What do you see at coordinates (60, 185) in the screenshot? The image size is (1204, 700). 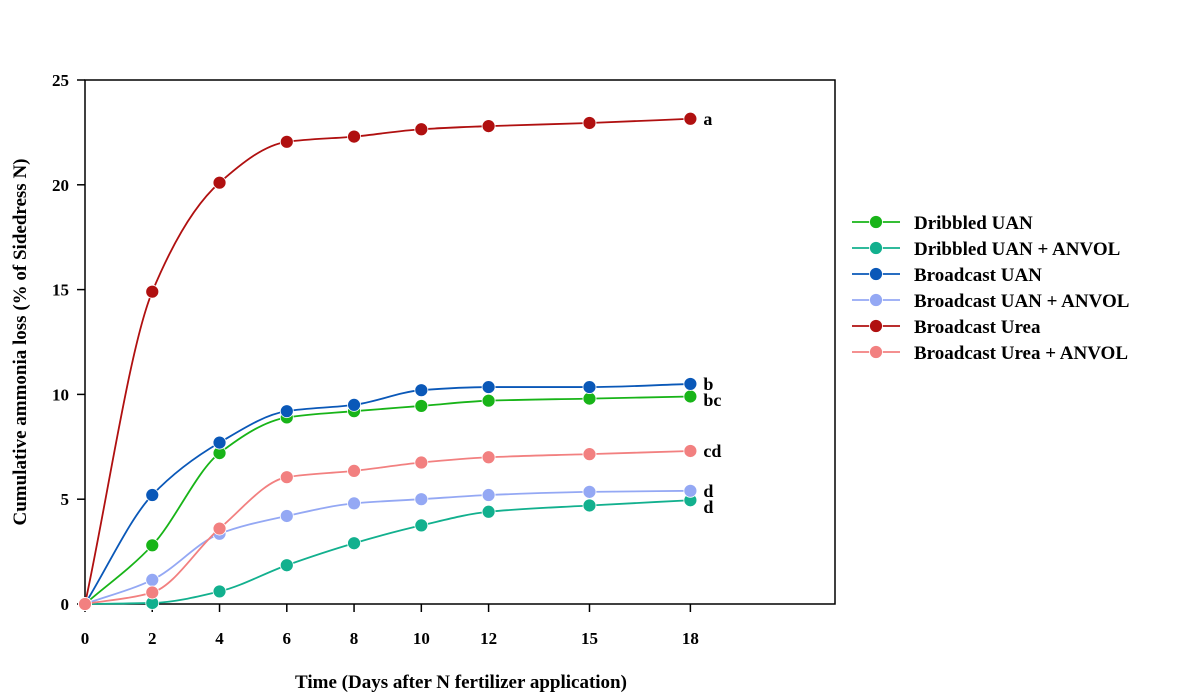 I see `y-tick-label: 20` at bounding box center [60, 185].